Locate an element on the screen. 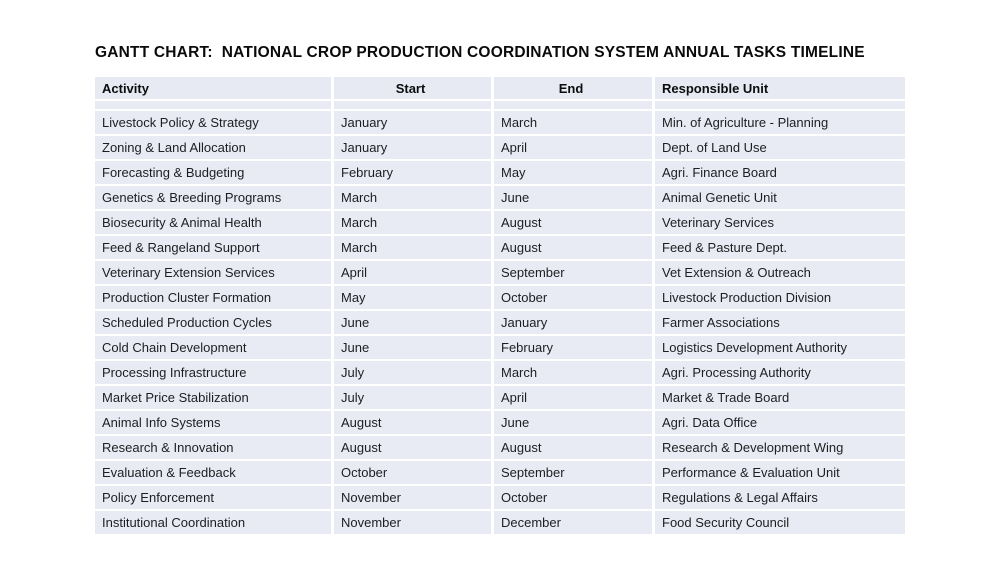 This screenshot has height=562, width=1000. table-cell: Regulations & Legal Affairs is located at coordinates (780, 497).